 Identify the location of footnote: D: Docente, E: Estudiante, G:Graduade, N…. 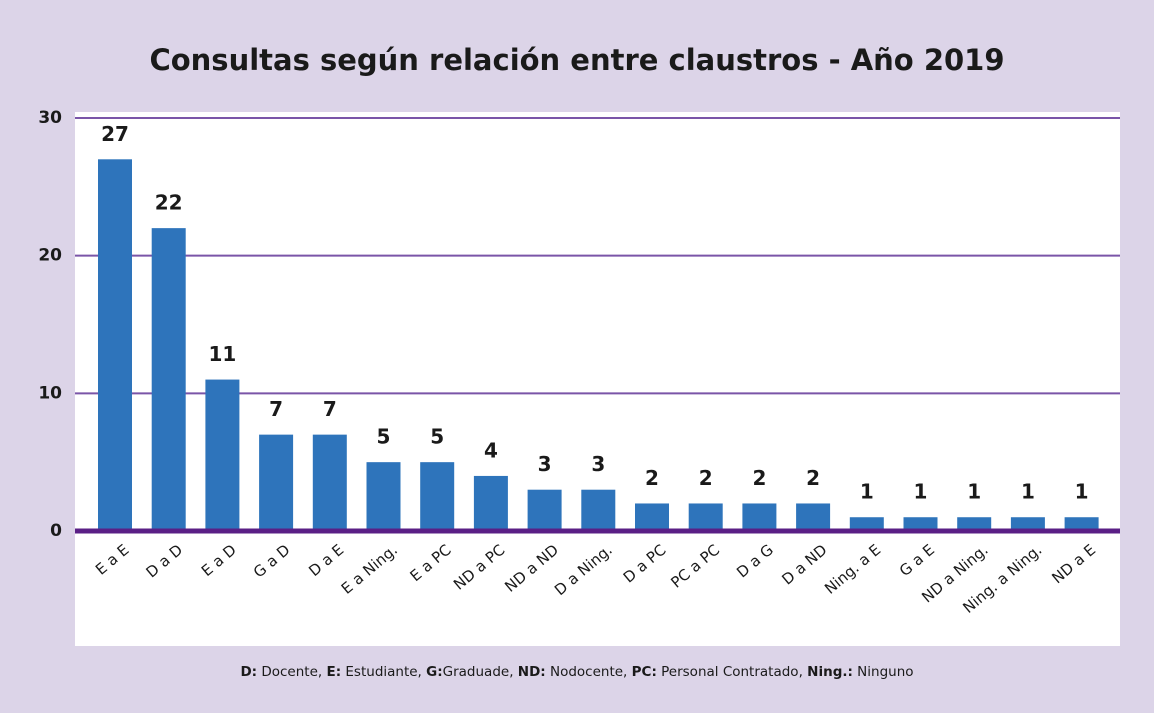
(576, 672).